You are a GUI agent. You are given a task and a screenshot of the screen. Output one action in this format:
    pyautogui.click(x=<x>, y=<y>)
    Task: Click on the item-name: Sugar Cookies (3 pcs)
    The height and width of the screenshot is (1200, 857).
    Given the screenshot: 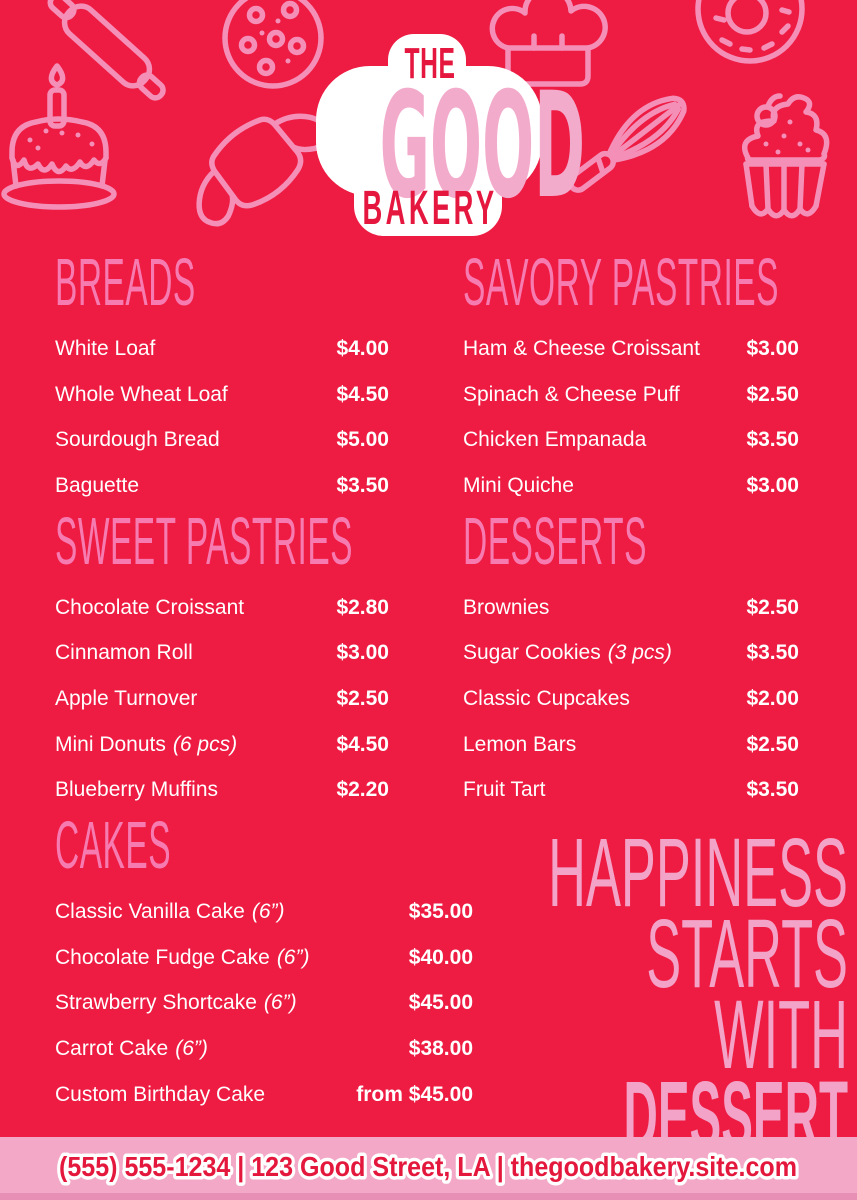 What is the action you would take?
    pyautogui.click(x=567, y=653)
    